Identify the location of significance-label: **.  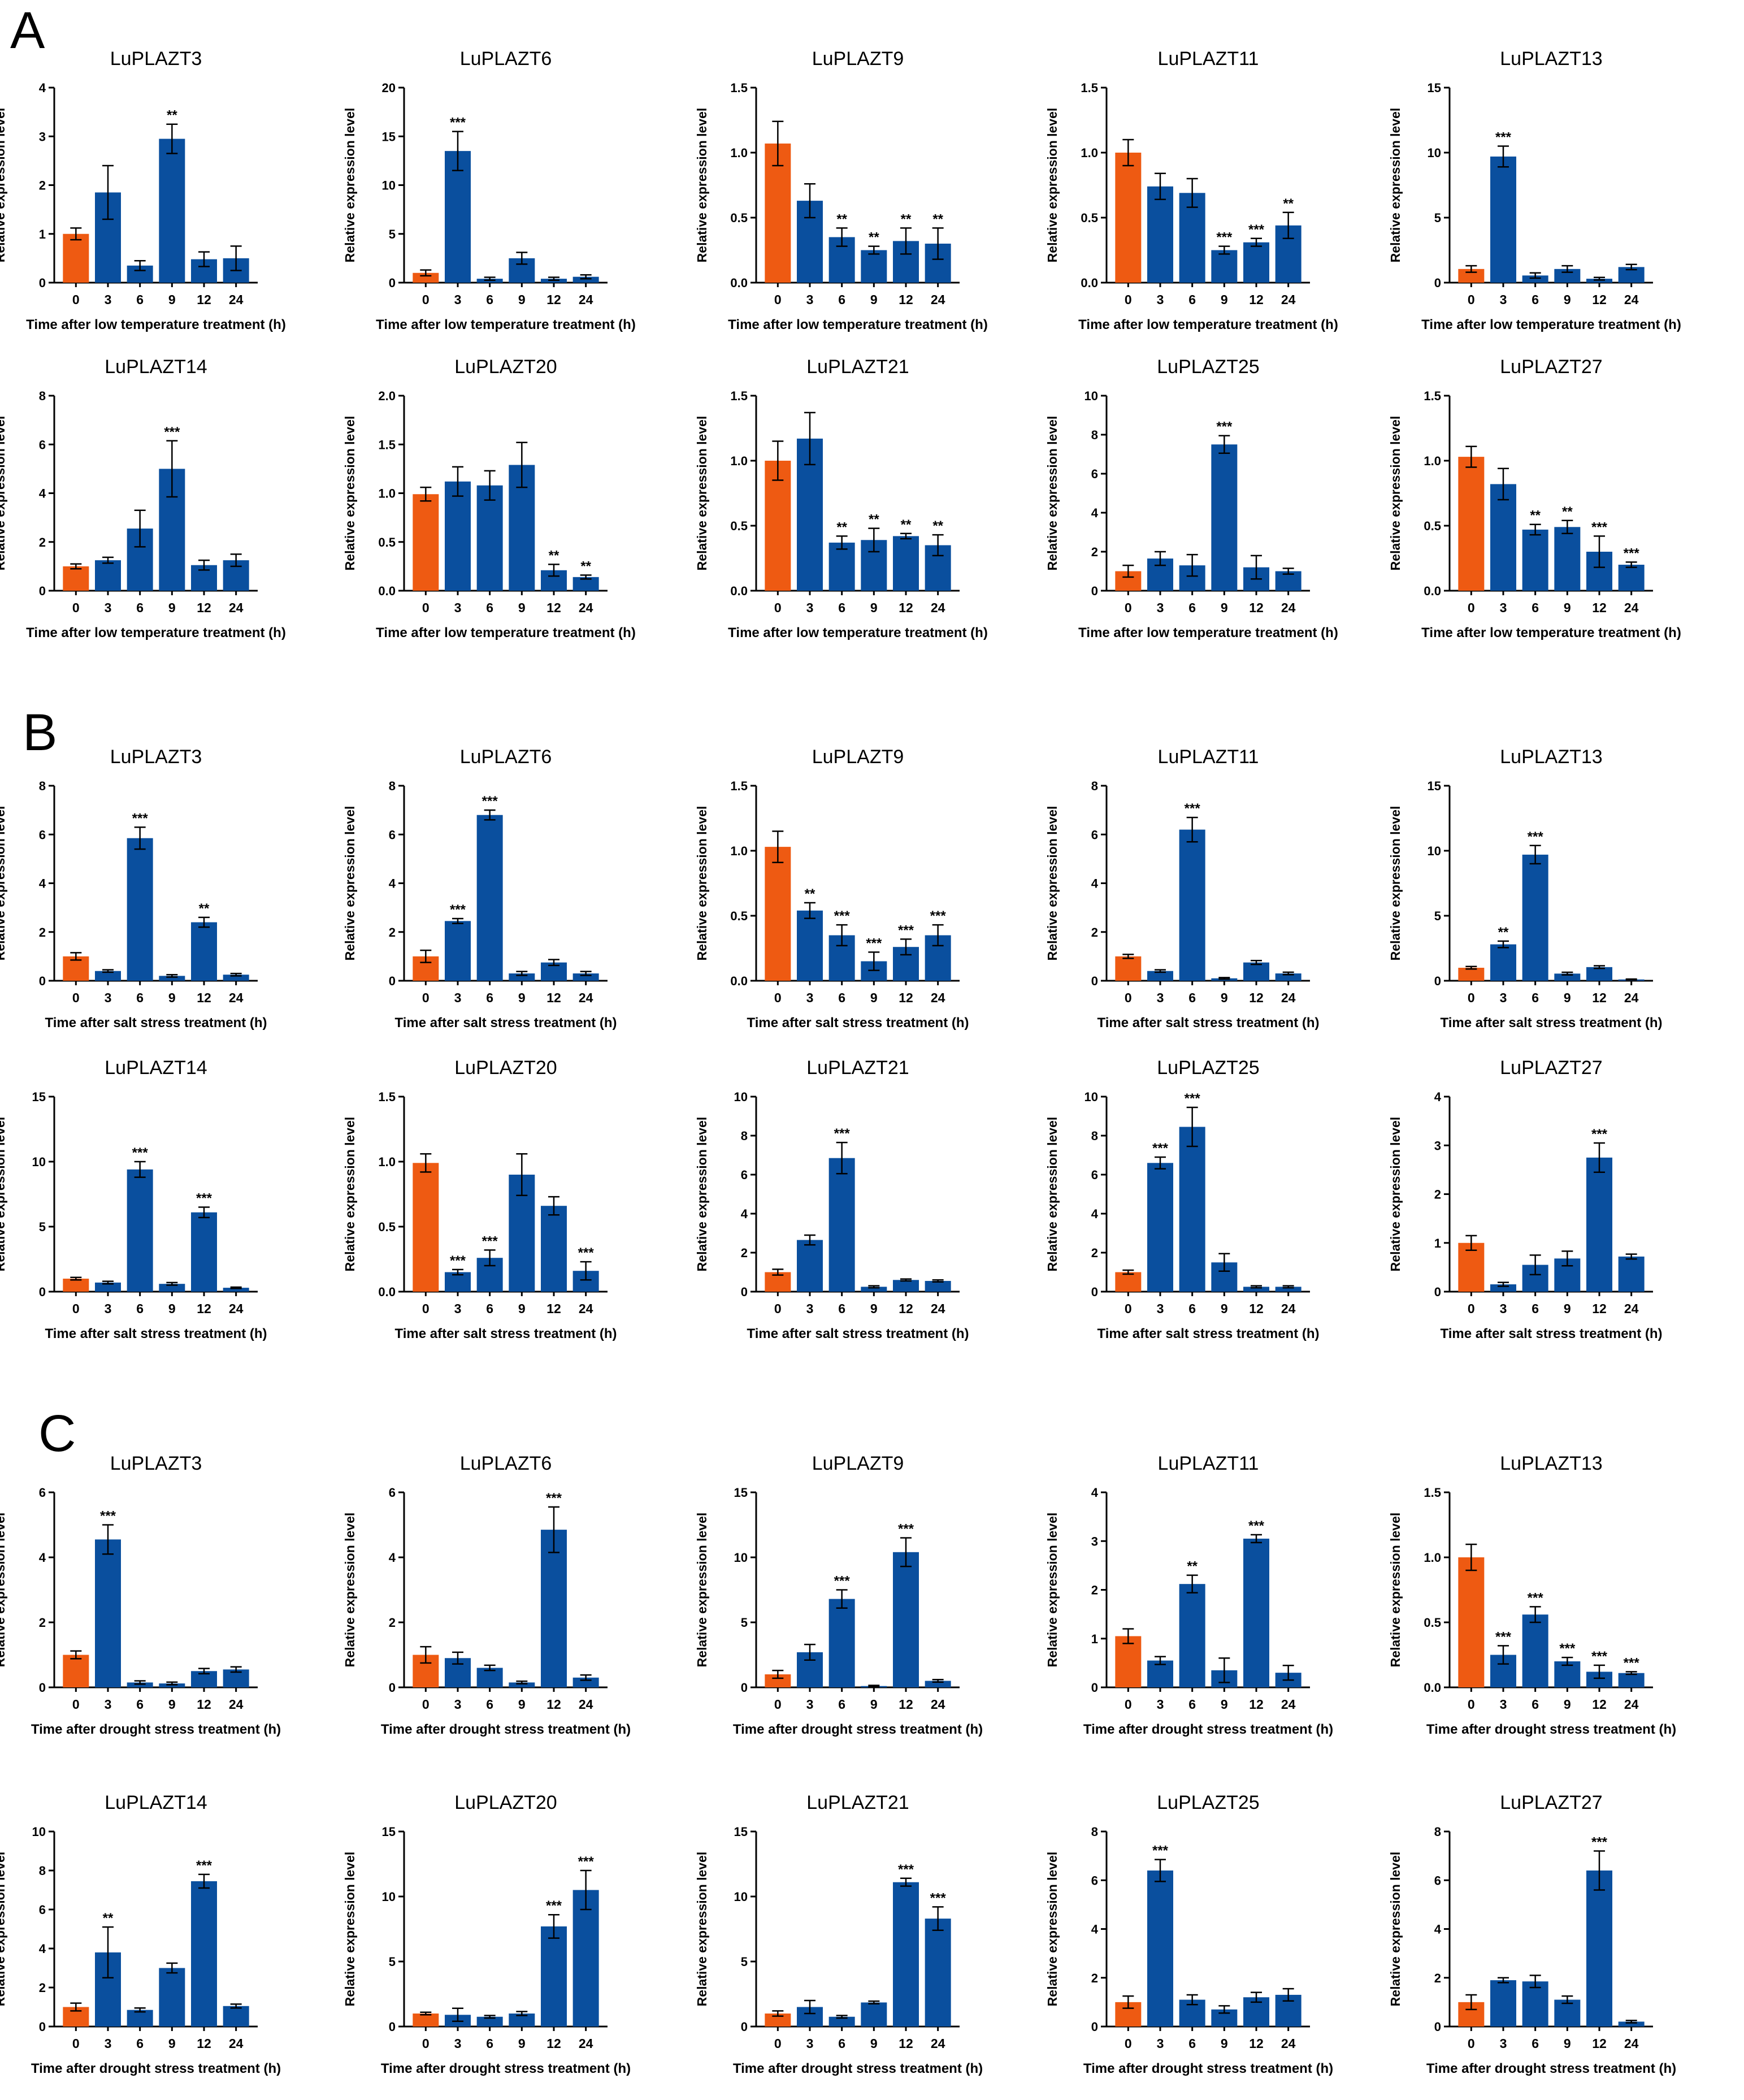
(1193, 1567).